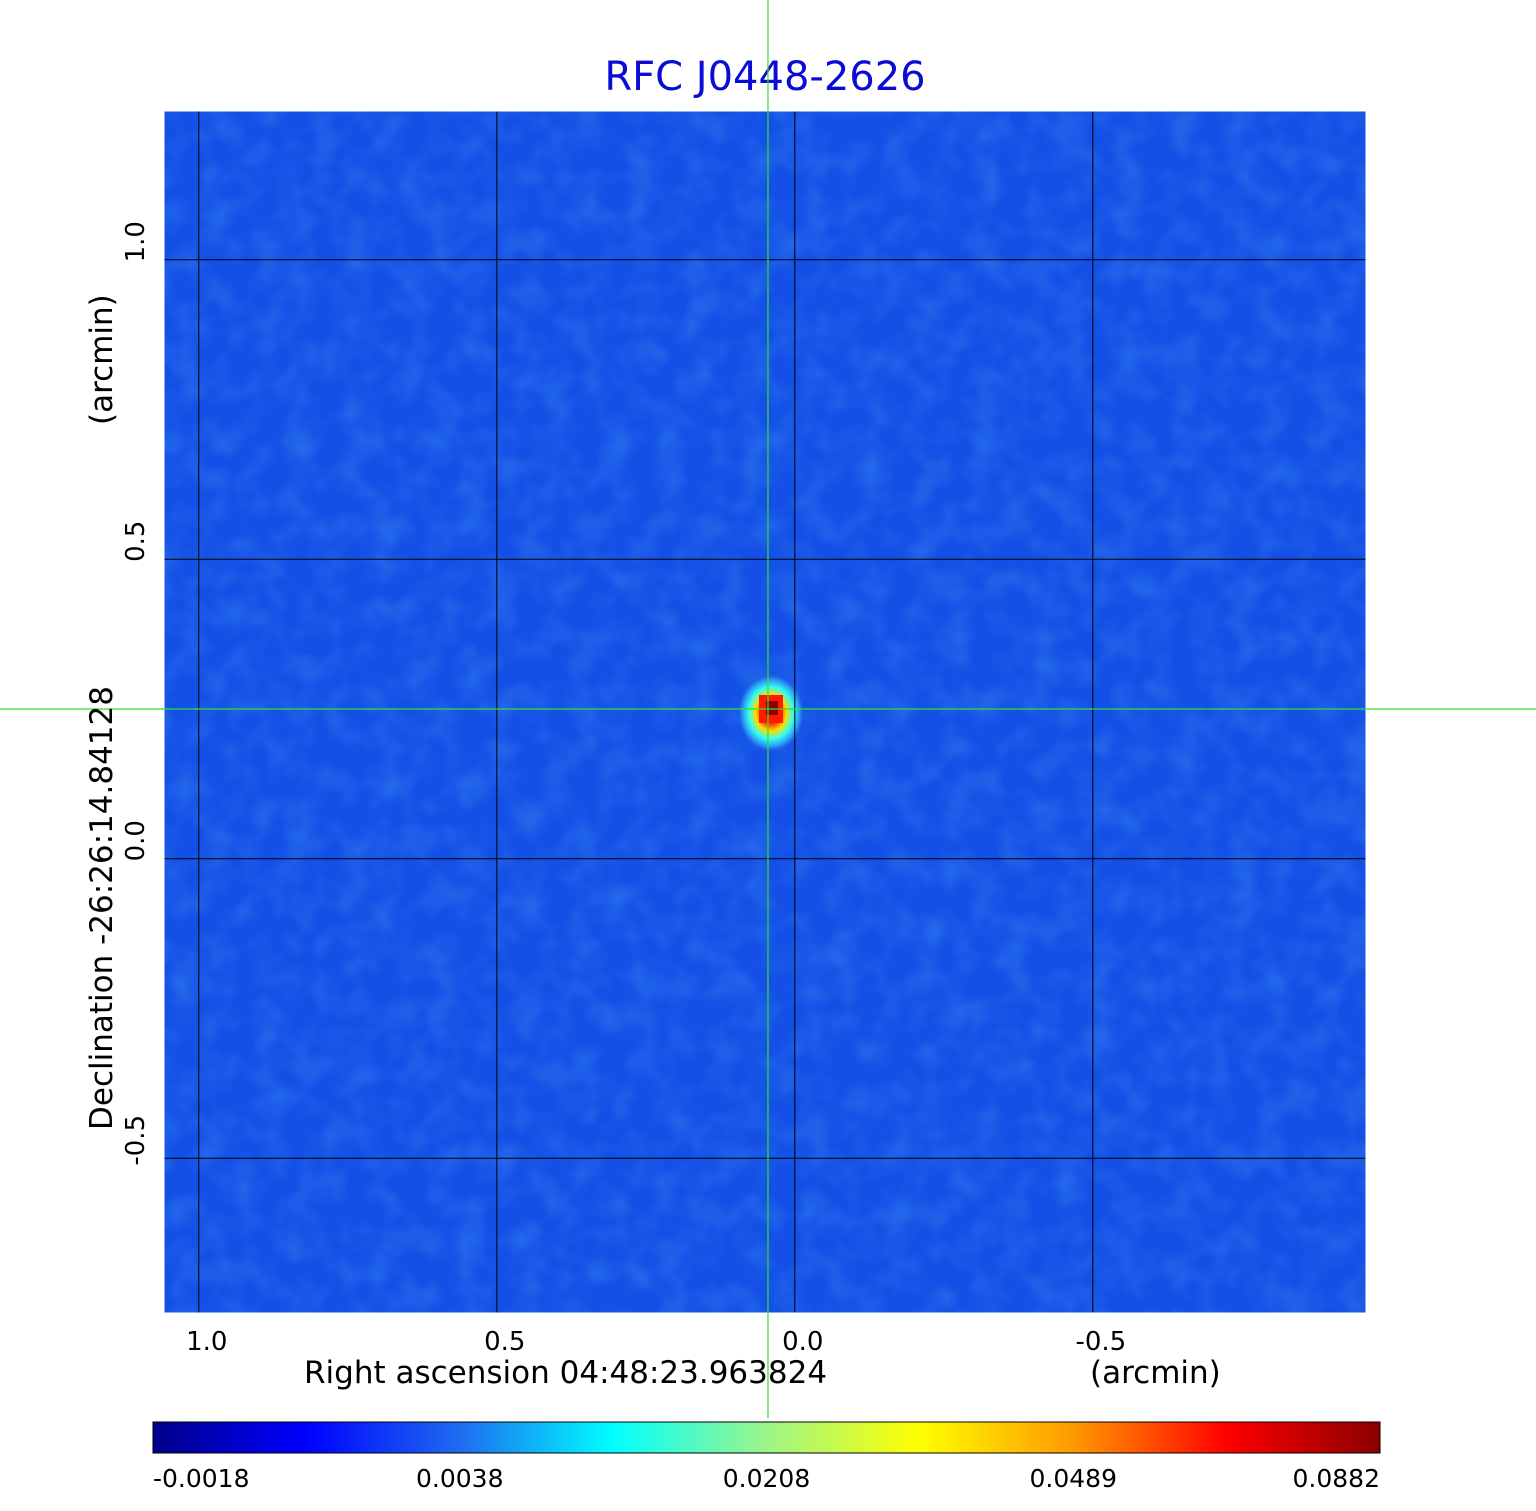 Image resolution: width=1536 pixels, height=1511 pixels. I want to click on y-axis-label: Declination -26:26:14.84128, so click(102, 908).